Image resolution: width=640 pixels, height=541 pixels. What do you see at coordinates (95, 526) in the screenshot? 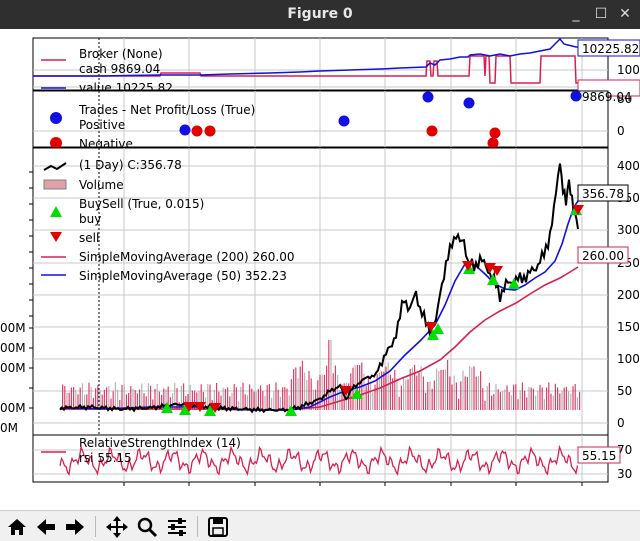
I see `toolbar-separator` at bounding box center [95, 526].